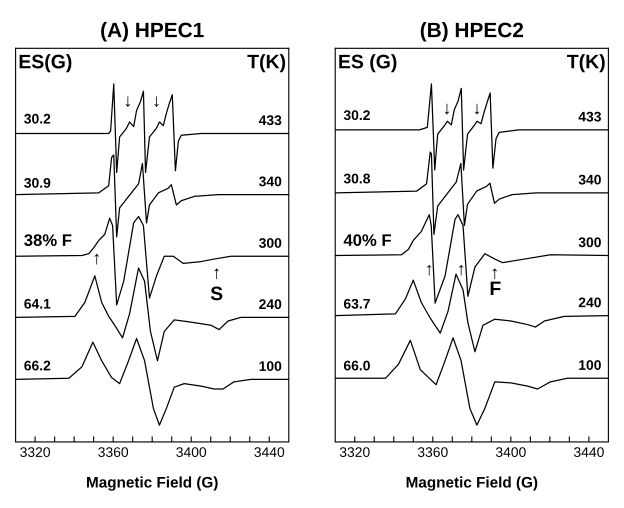 This screenshot has height=508, width=624. I want to click on annotation: S, so click(216, 293).